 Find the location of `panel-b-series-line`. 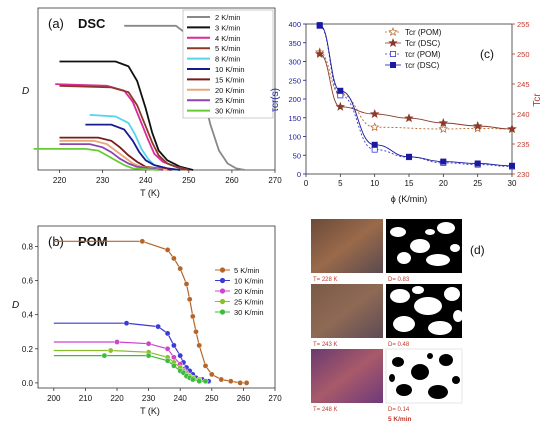

panel-b-series-line is located at coordinates (150, 312).